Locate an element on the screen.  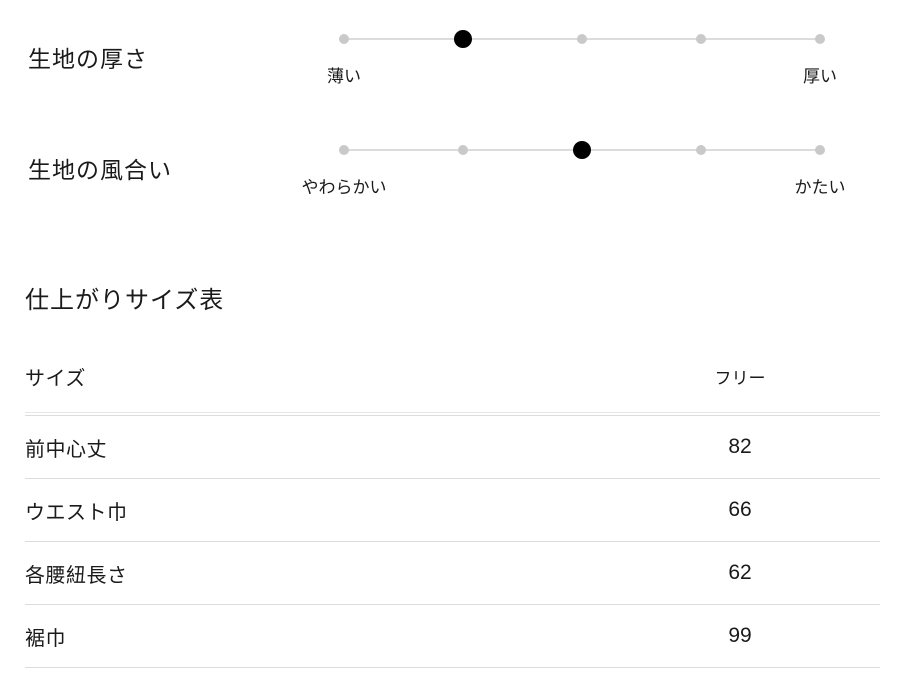
measurement-value: 62 is located at coordinates (740, 572).